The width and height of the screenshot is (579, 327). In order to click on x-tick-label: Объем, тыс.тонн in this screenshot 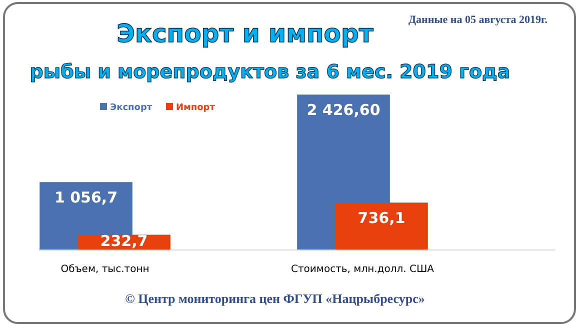, I will do `click(105, 269)`.